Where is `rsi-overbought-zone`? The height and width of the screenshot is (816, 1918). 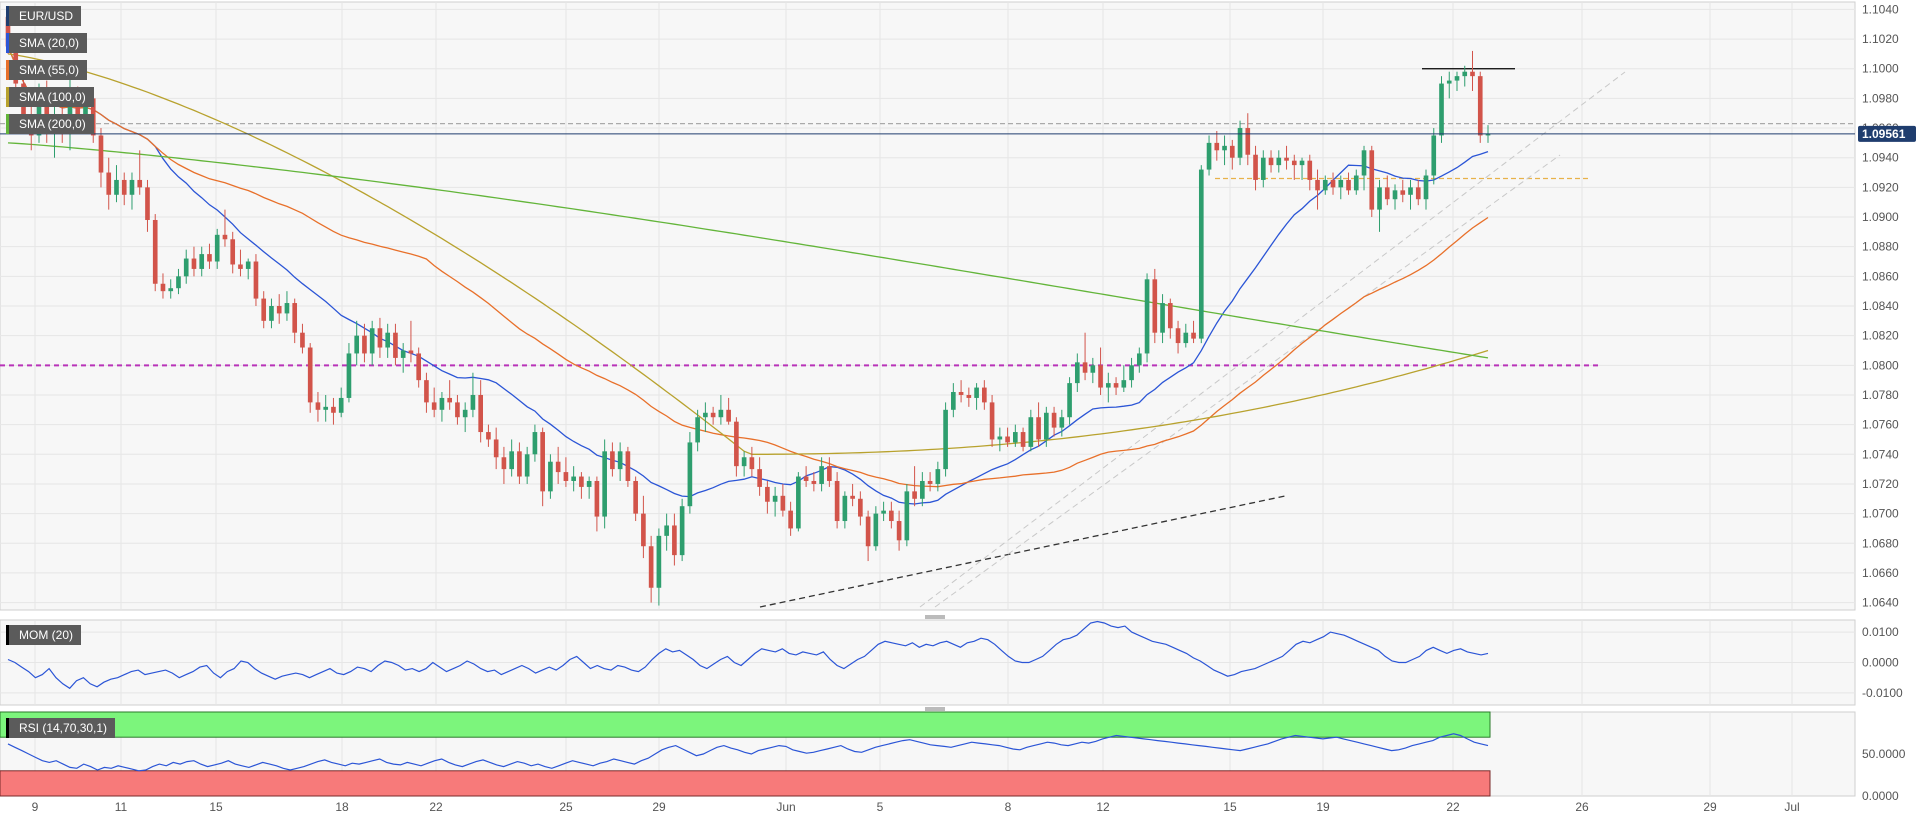 rsi-overbought-zone is located at coordinates (745, 724).